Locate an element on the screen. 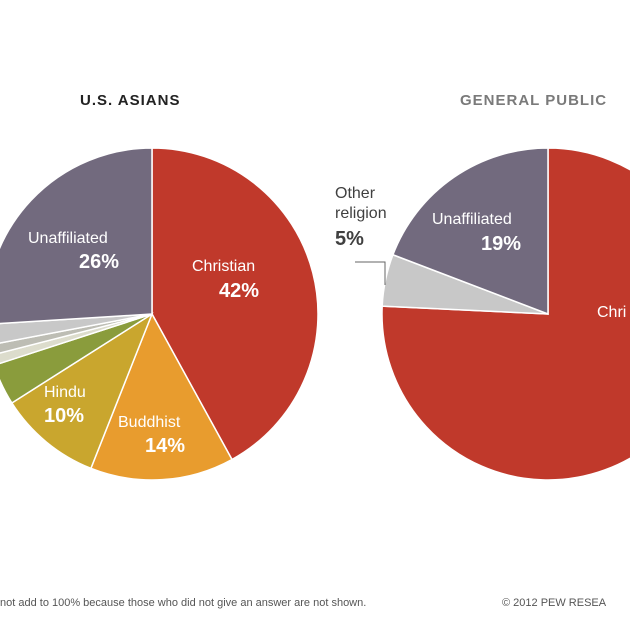 The image size is (630, 630). asians-buddhist-slice is located at coordinates (161, 396).